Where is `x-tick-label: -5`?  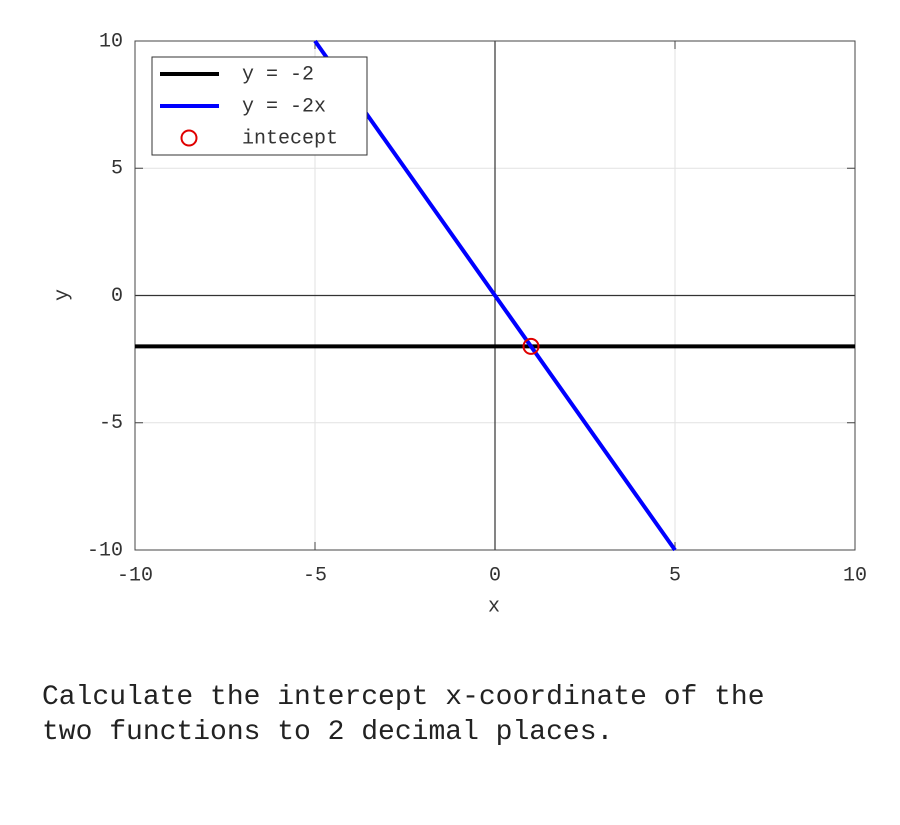 x-tick-label: -5 is located at coordinates (315, 575).